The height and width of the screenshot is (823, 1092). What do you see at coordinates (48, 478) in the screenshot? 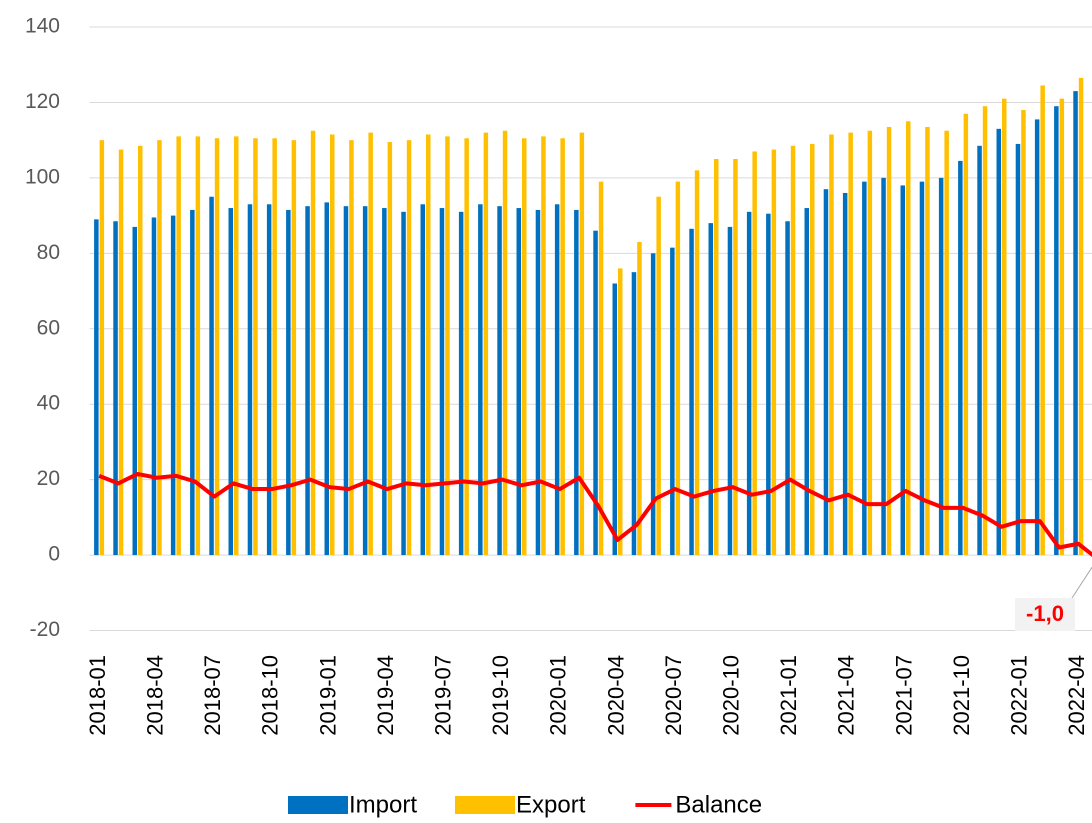
I see `y-tick-label: 20` at bounding box center [48, 478].